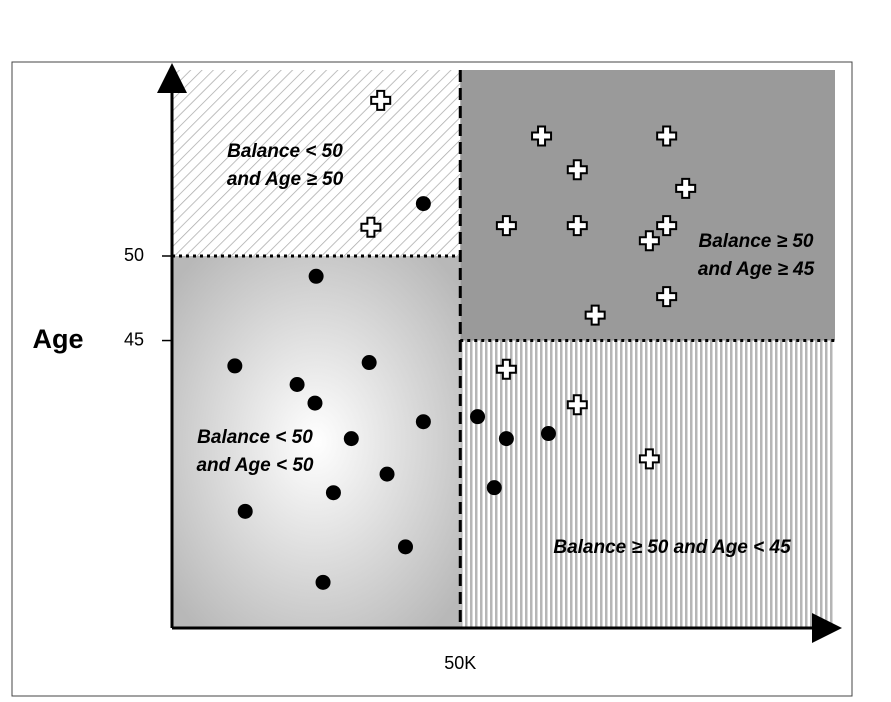 The image size is (891, 702). What do you see at coordinates (285, 179) in the screenshot?
I see `region-label: and Age ≥ 50` at bounding box center [285, 179].